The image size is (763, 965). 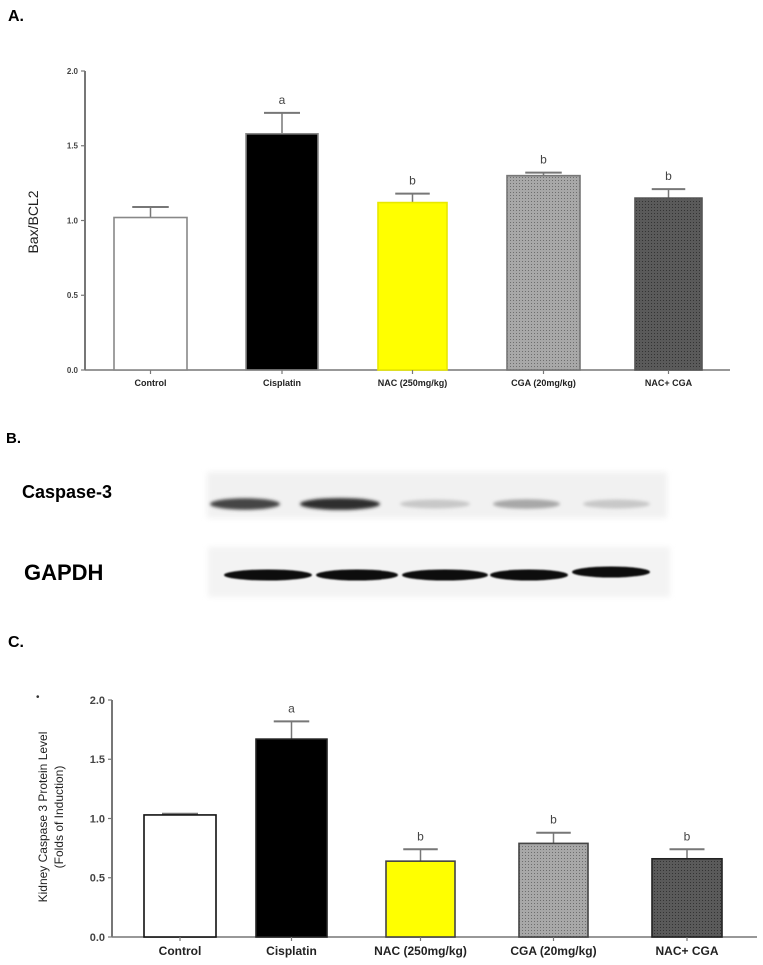 I want to click on panel-b-label: B., so click(x=13, y=438).